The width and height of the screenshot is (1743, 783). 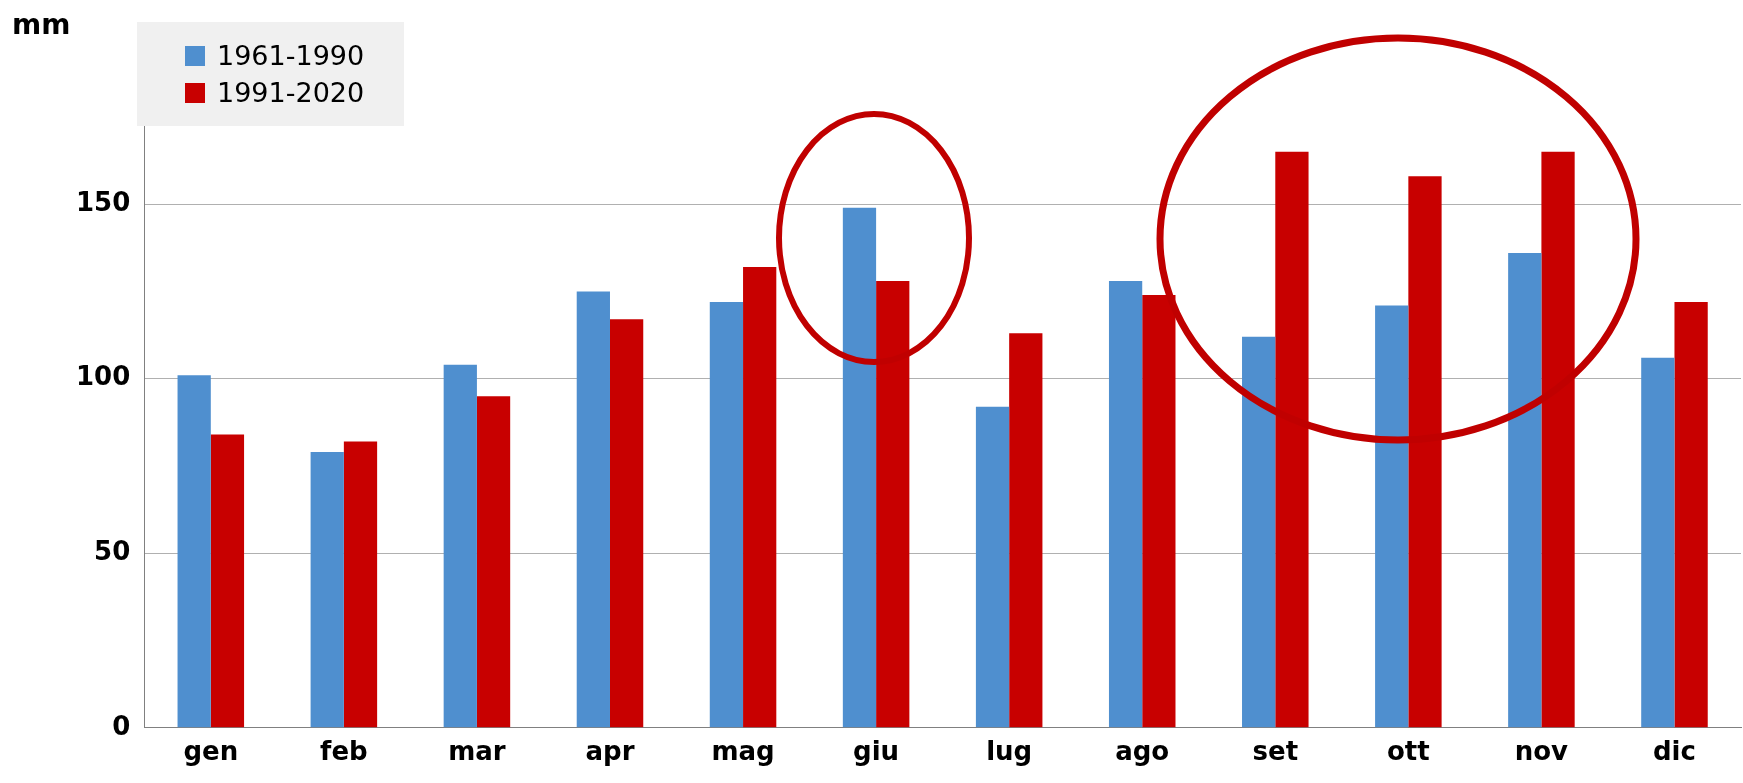 What do you see at coordinates (477, 751) in the screenshot?
I see `x-tick-label: mar` at bounding box center [477, 751].